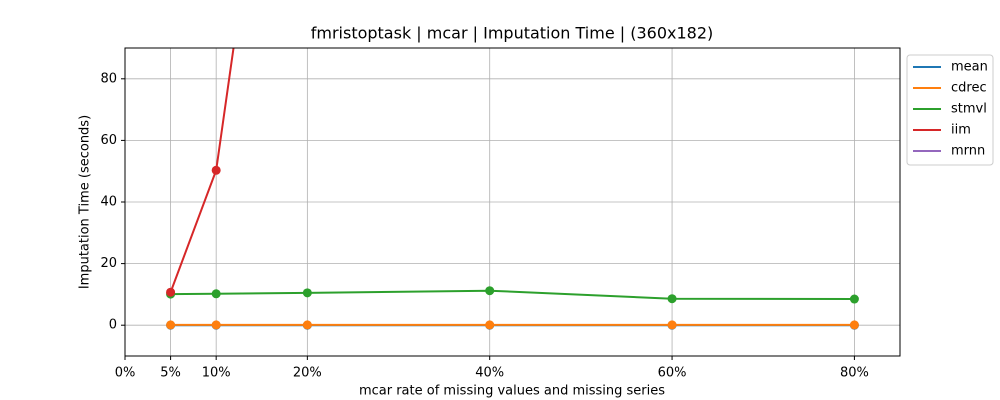 The width and height of the screenshot is (1000, 400). What do you see at coordinates (672, 373) in the screenshot?
I see `x-tick-label: 60%` at bounding box center [672, 373].